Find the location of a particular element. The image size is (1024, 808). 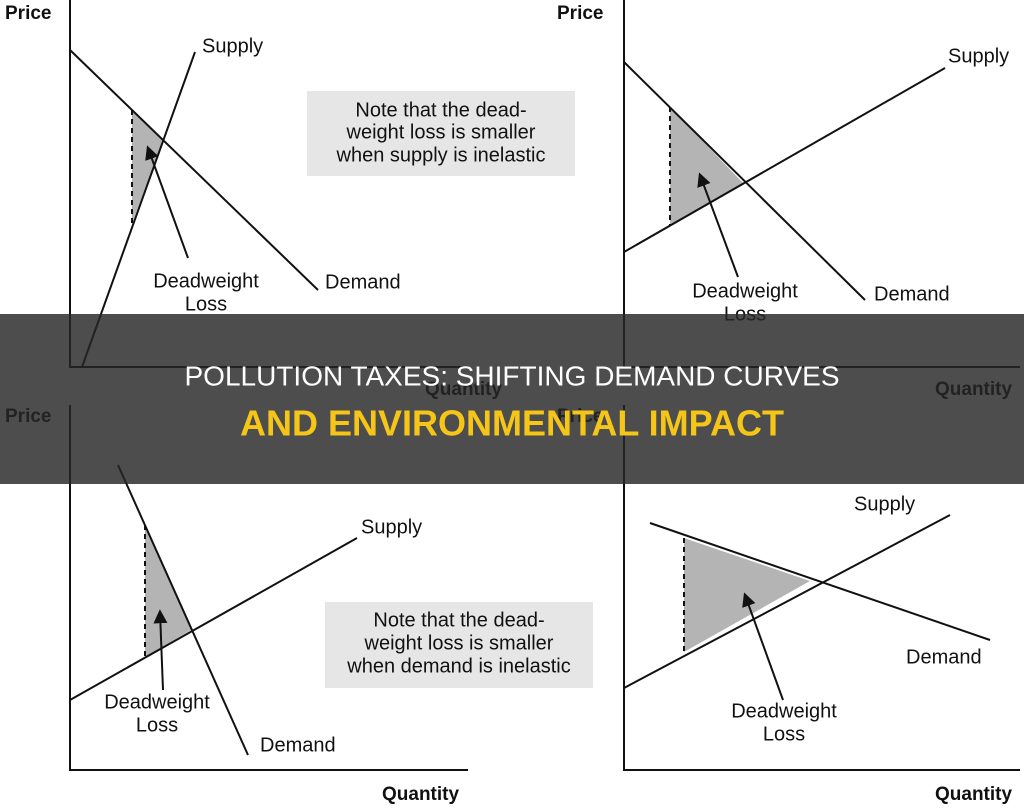

note-text: when supply is inelastic is located at coordinates (441, 155).